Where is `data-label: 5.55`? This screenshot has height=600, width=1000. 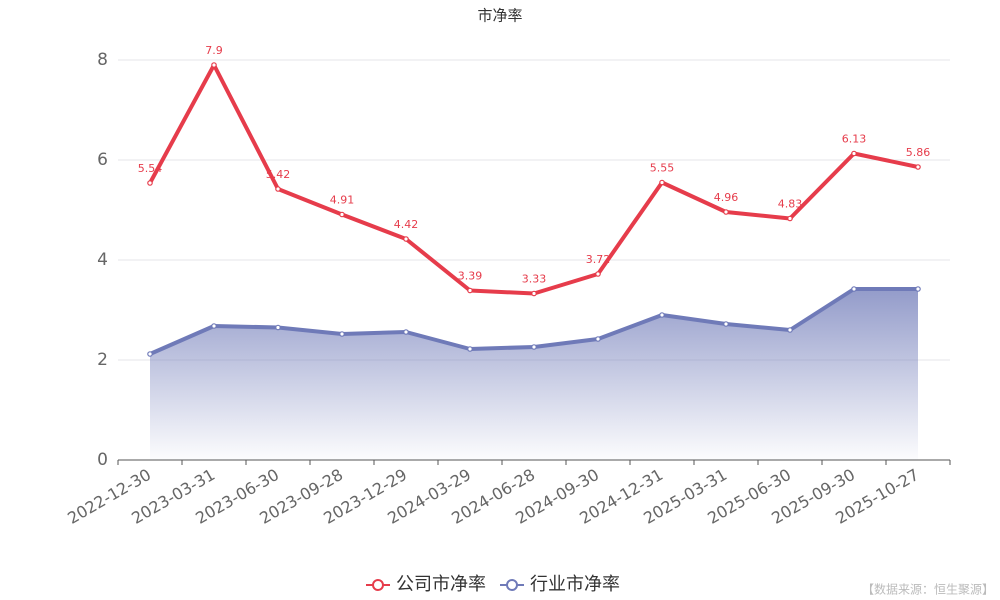
data-label: 5.55 is located at coordinates (662, 168).